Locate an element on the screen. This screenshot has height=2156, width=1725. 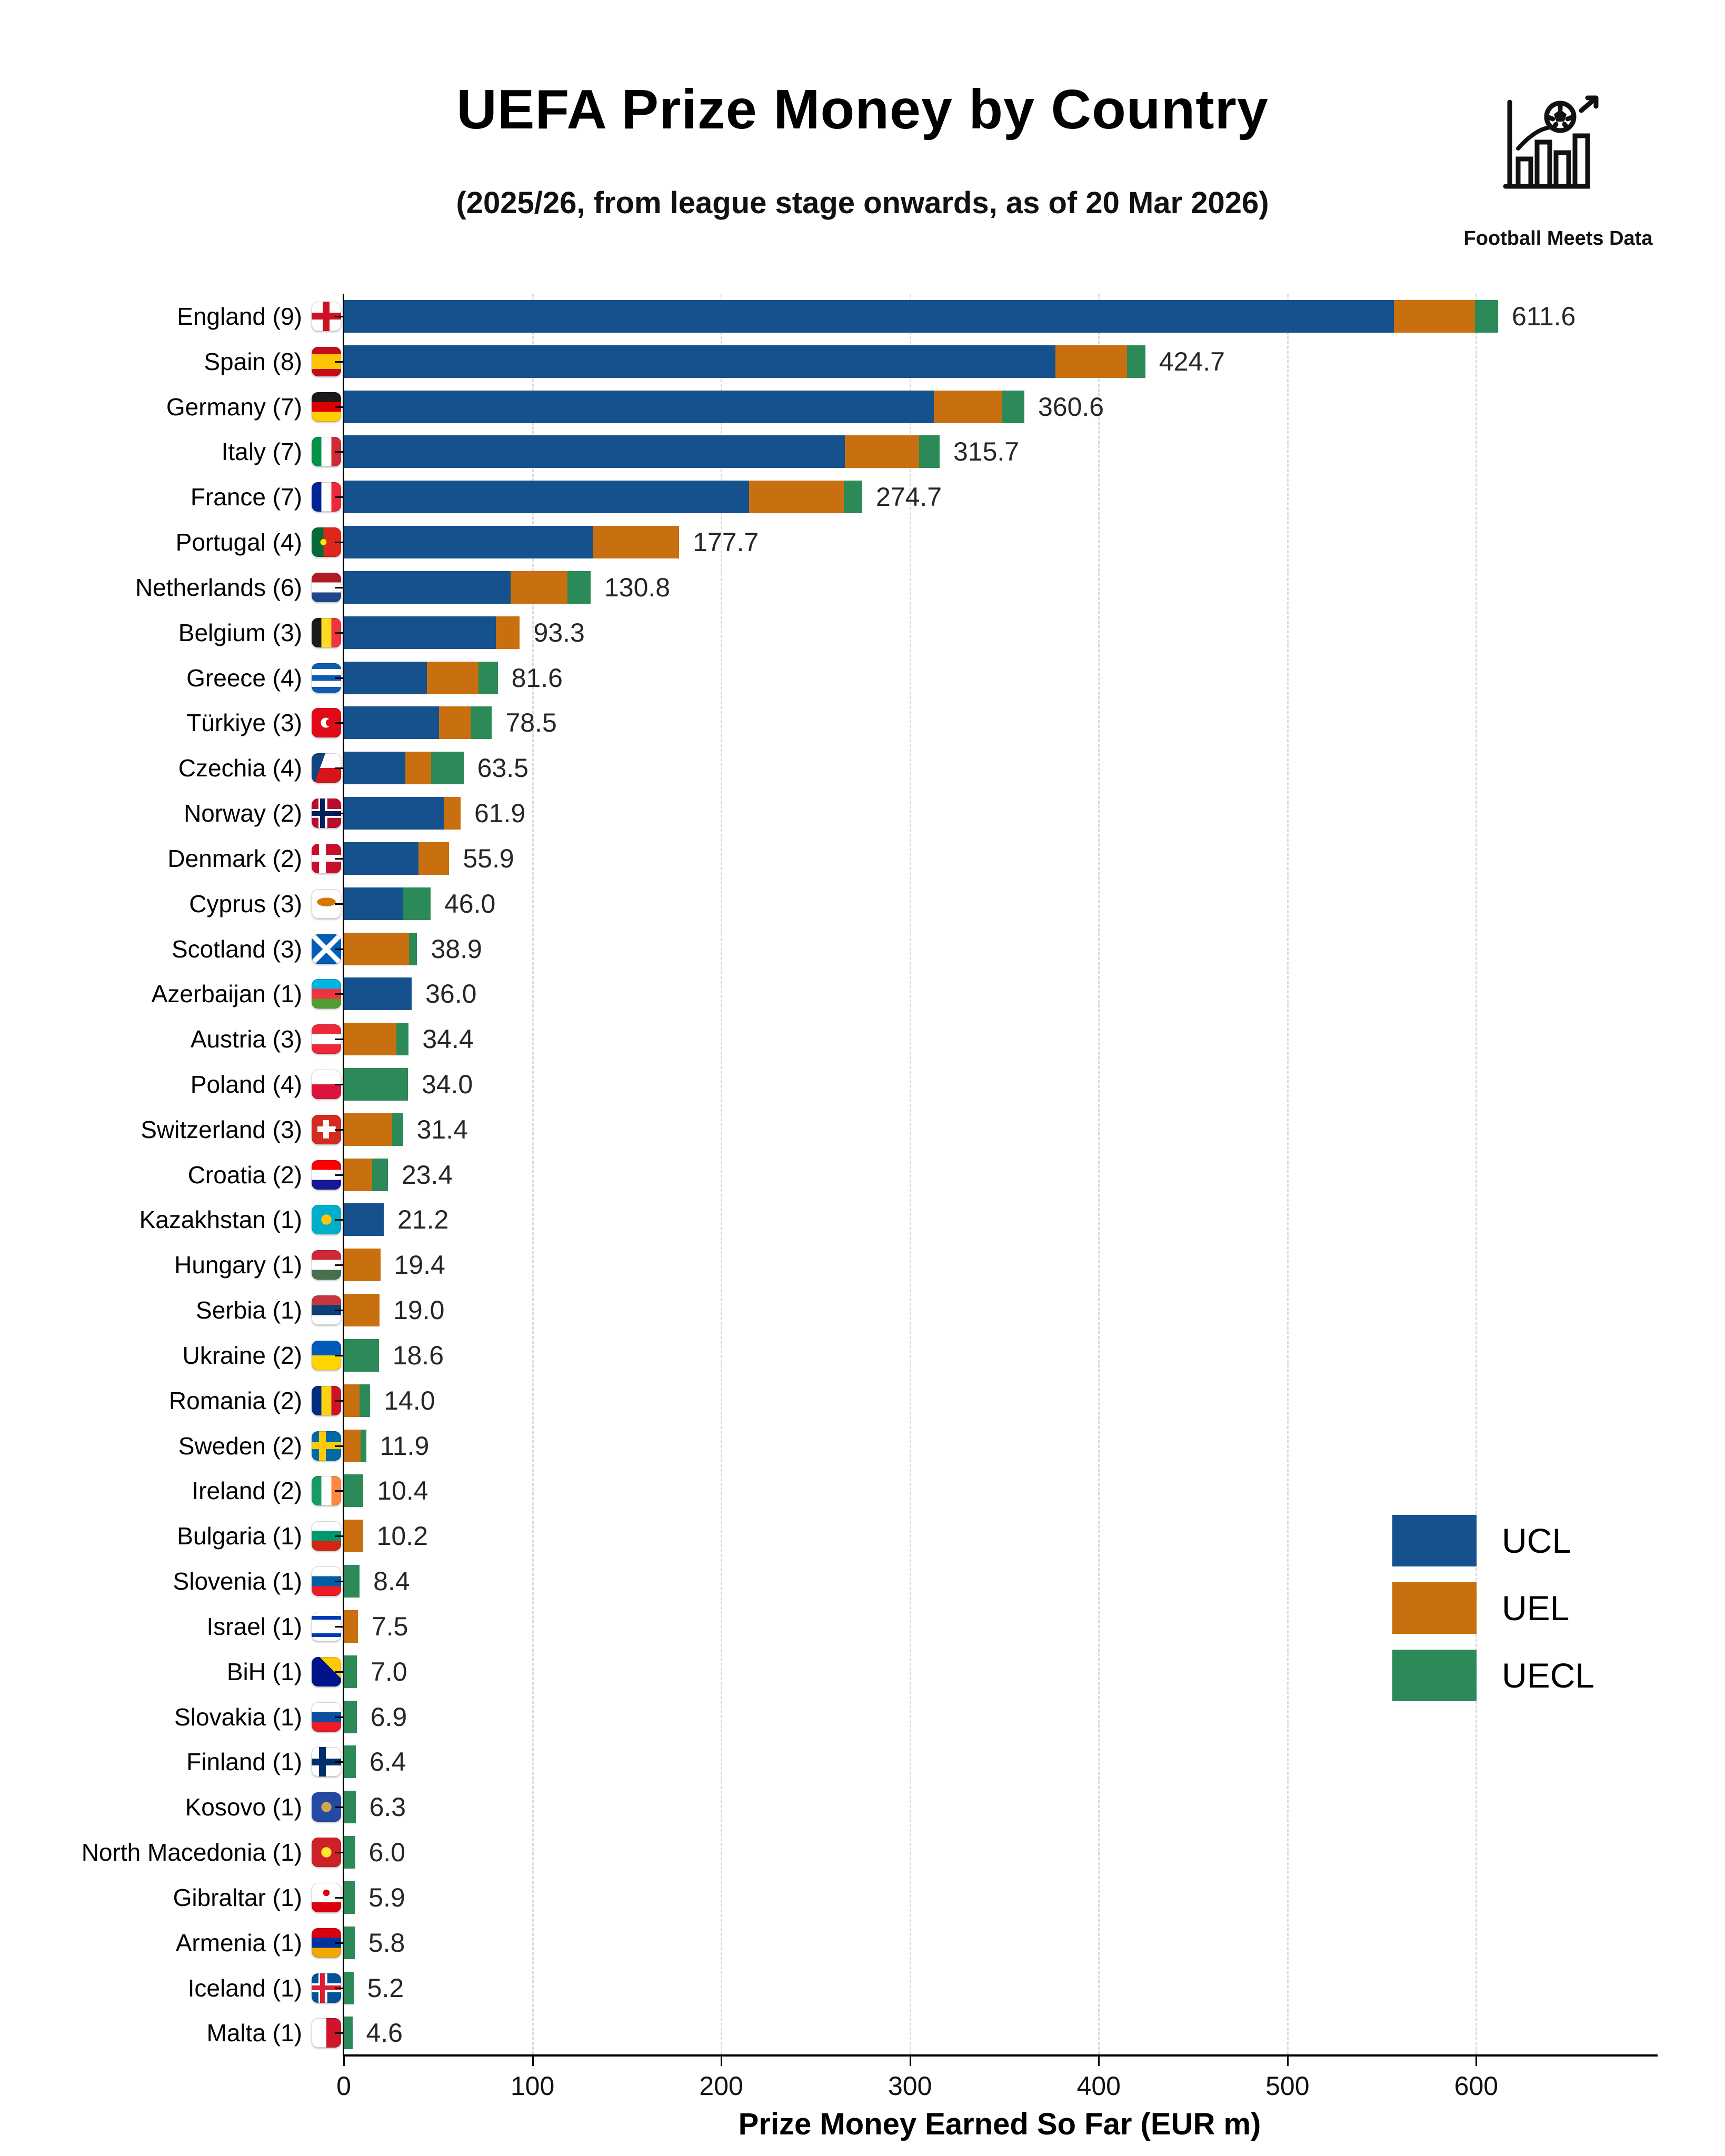
x-tick-label: 200 is located at coordinates (721, 2086).